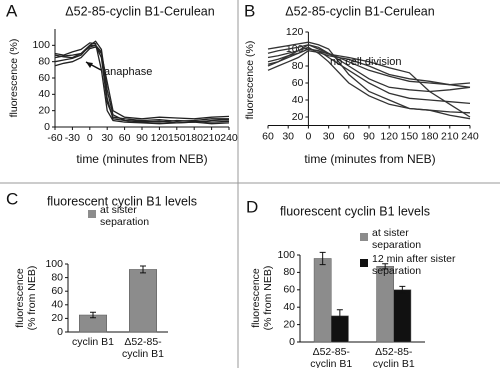 Image resolution: width=500 pixels, height=368 pixels. Describe the element at coordinates (12, 10) in the screenshot. I see `panel-label: A` at that location.